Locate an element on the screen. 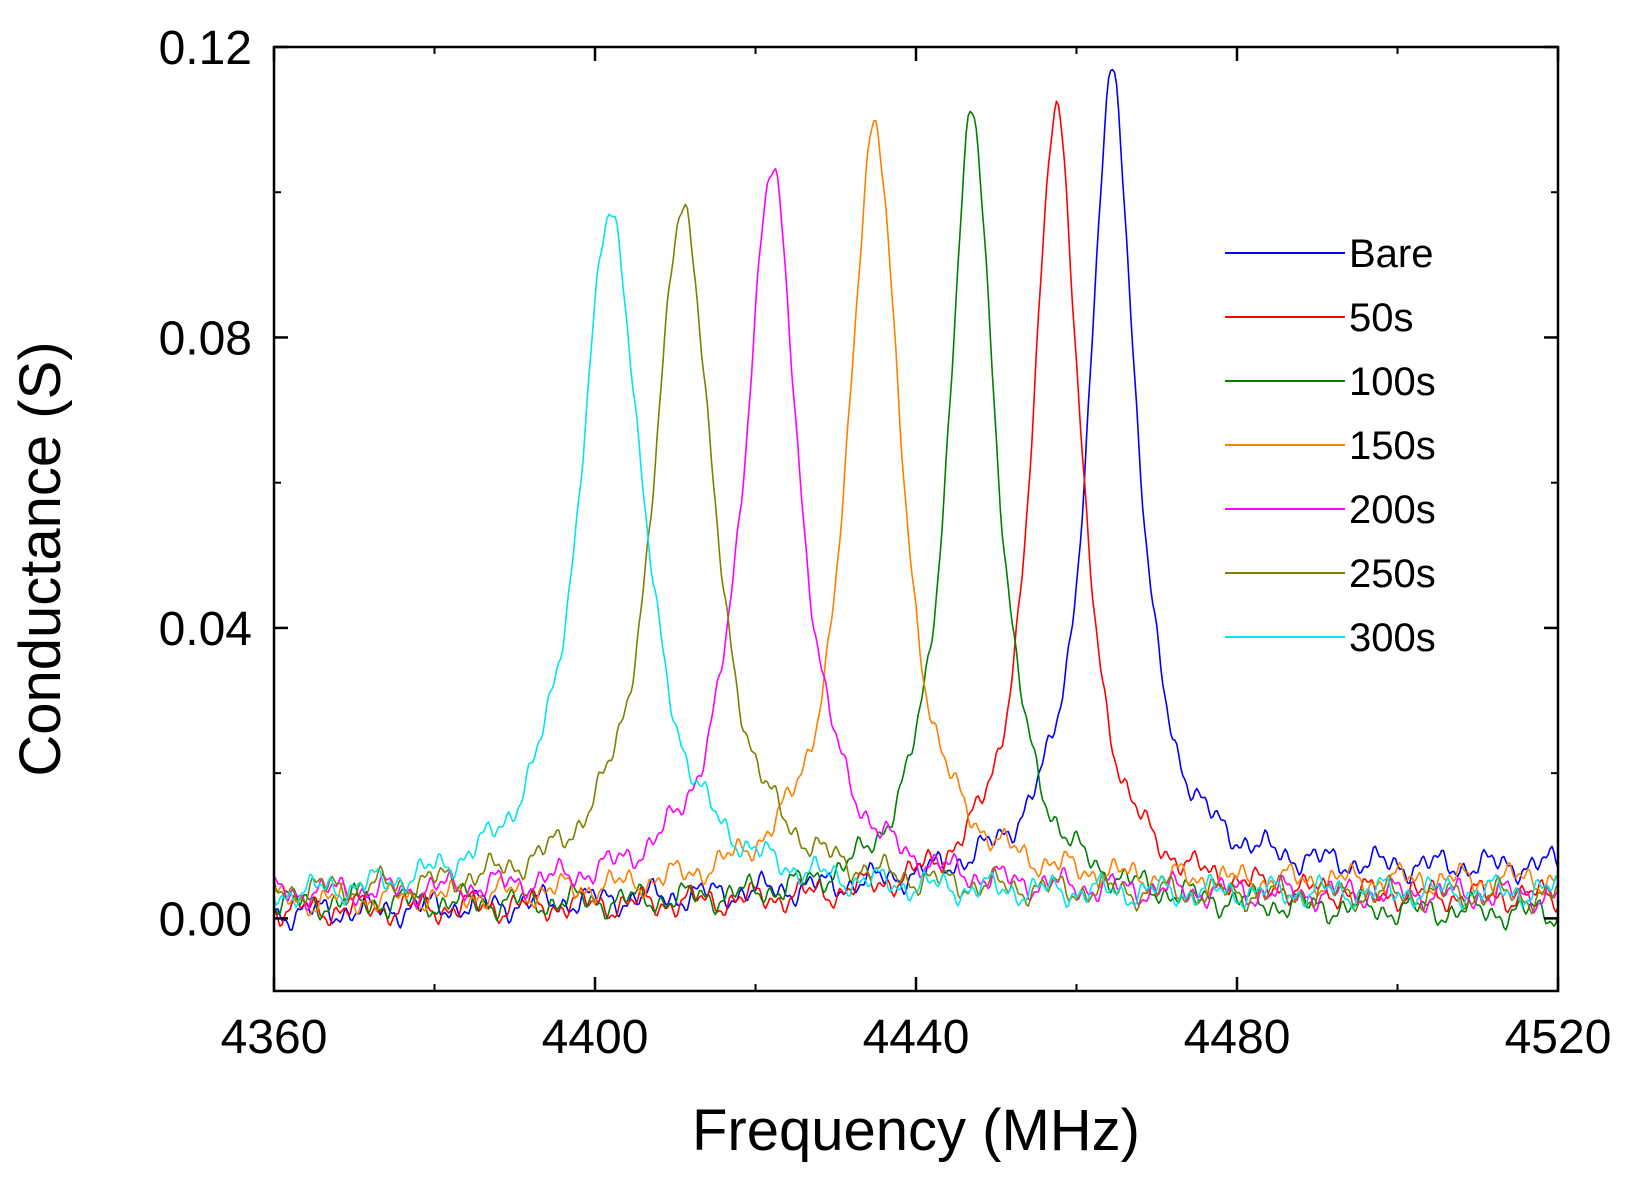  x-tick-label-4440: 4440 is located at coordinates (916, 1037).